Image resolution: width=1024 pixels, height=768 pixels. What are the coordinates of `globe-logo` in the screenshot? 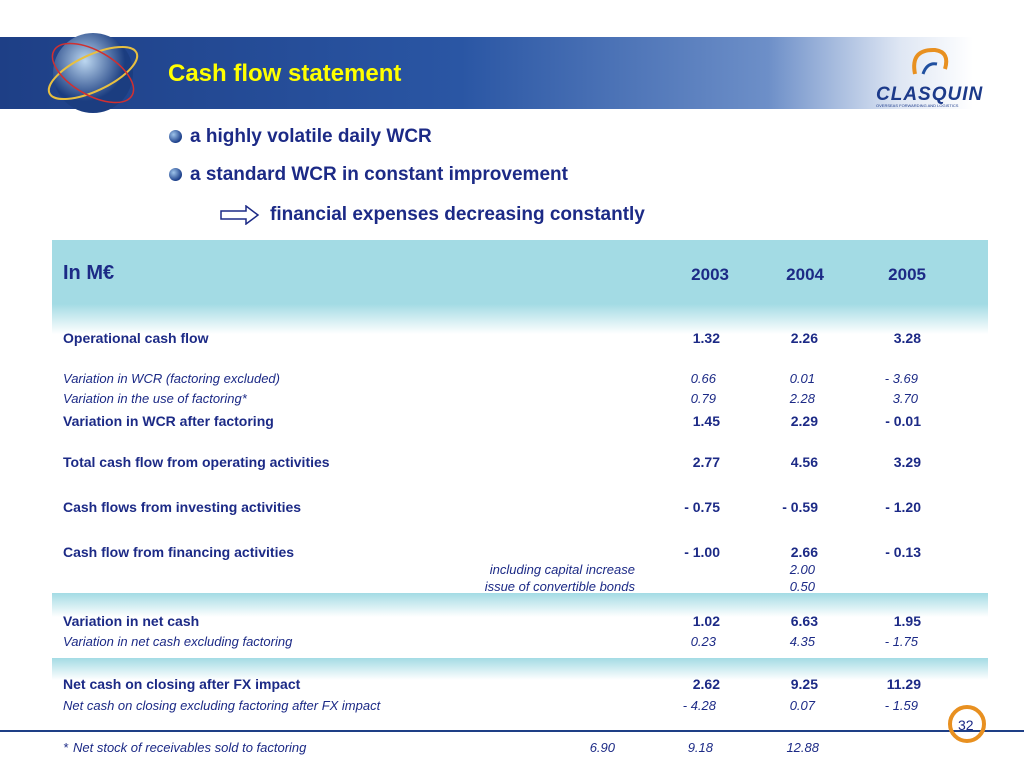 It's located at (93, 73).